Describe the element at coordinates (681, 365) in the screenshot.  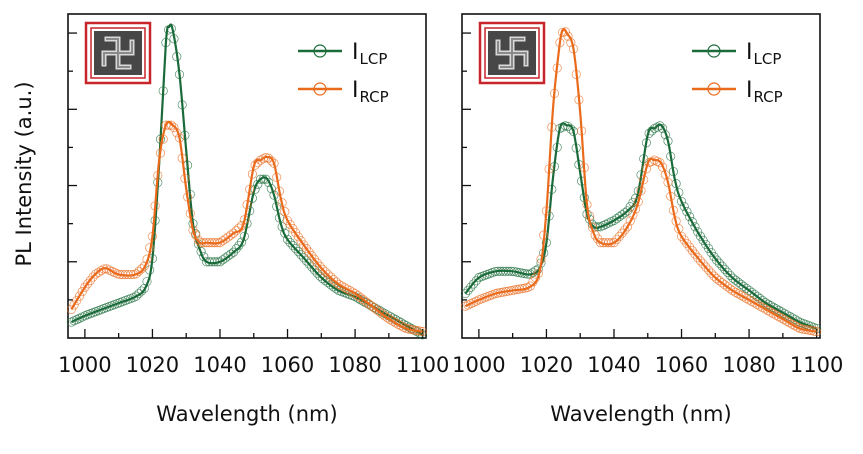
I see `x-tick-label: 1060` at that location.